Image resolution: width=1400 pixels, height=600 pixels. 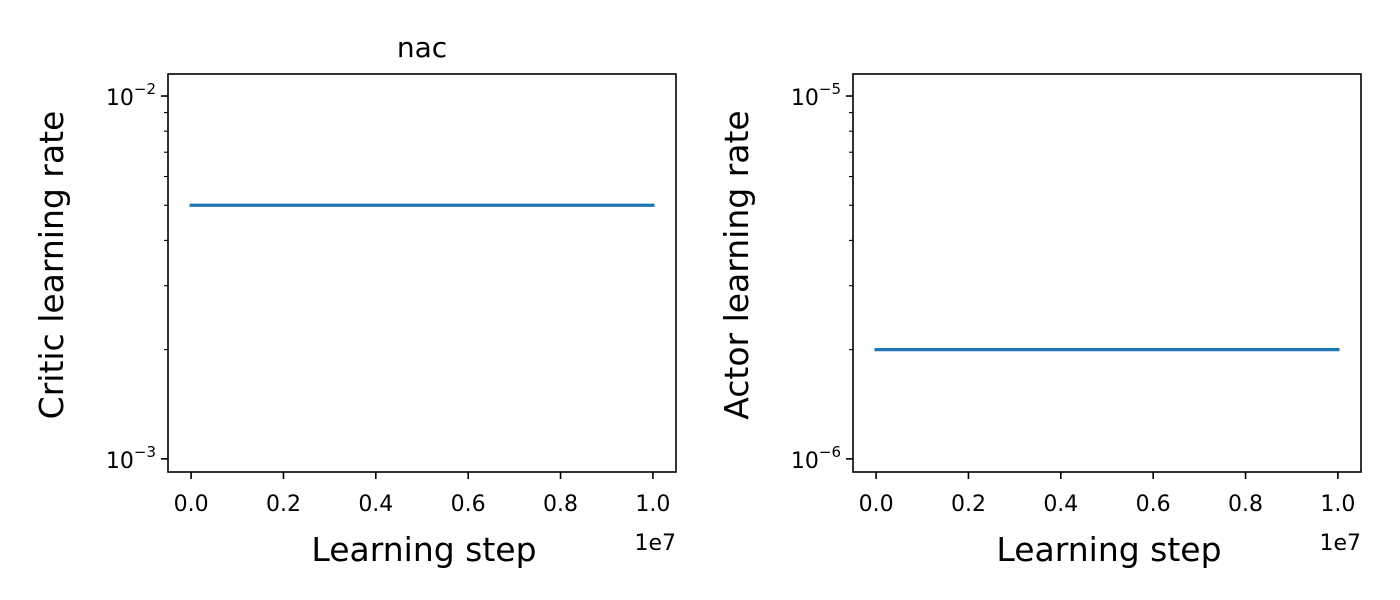 What do you see at coordinates (423, 549) in the screenshot?
I see `critic-x-axis-label: Learning step` at bounding box center [423, 549].